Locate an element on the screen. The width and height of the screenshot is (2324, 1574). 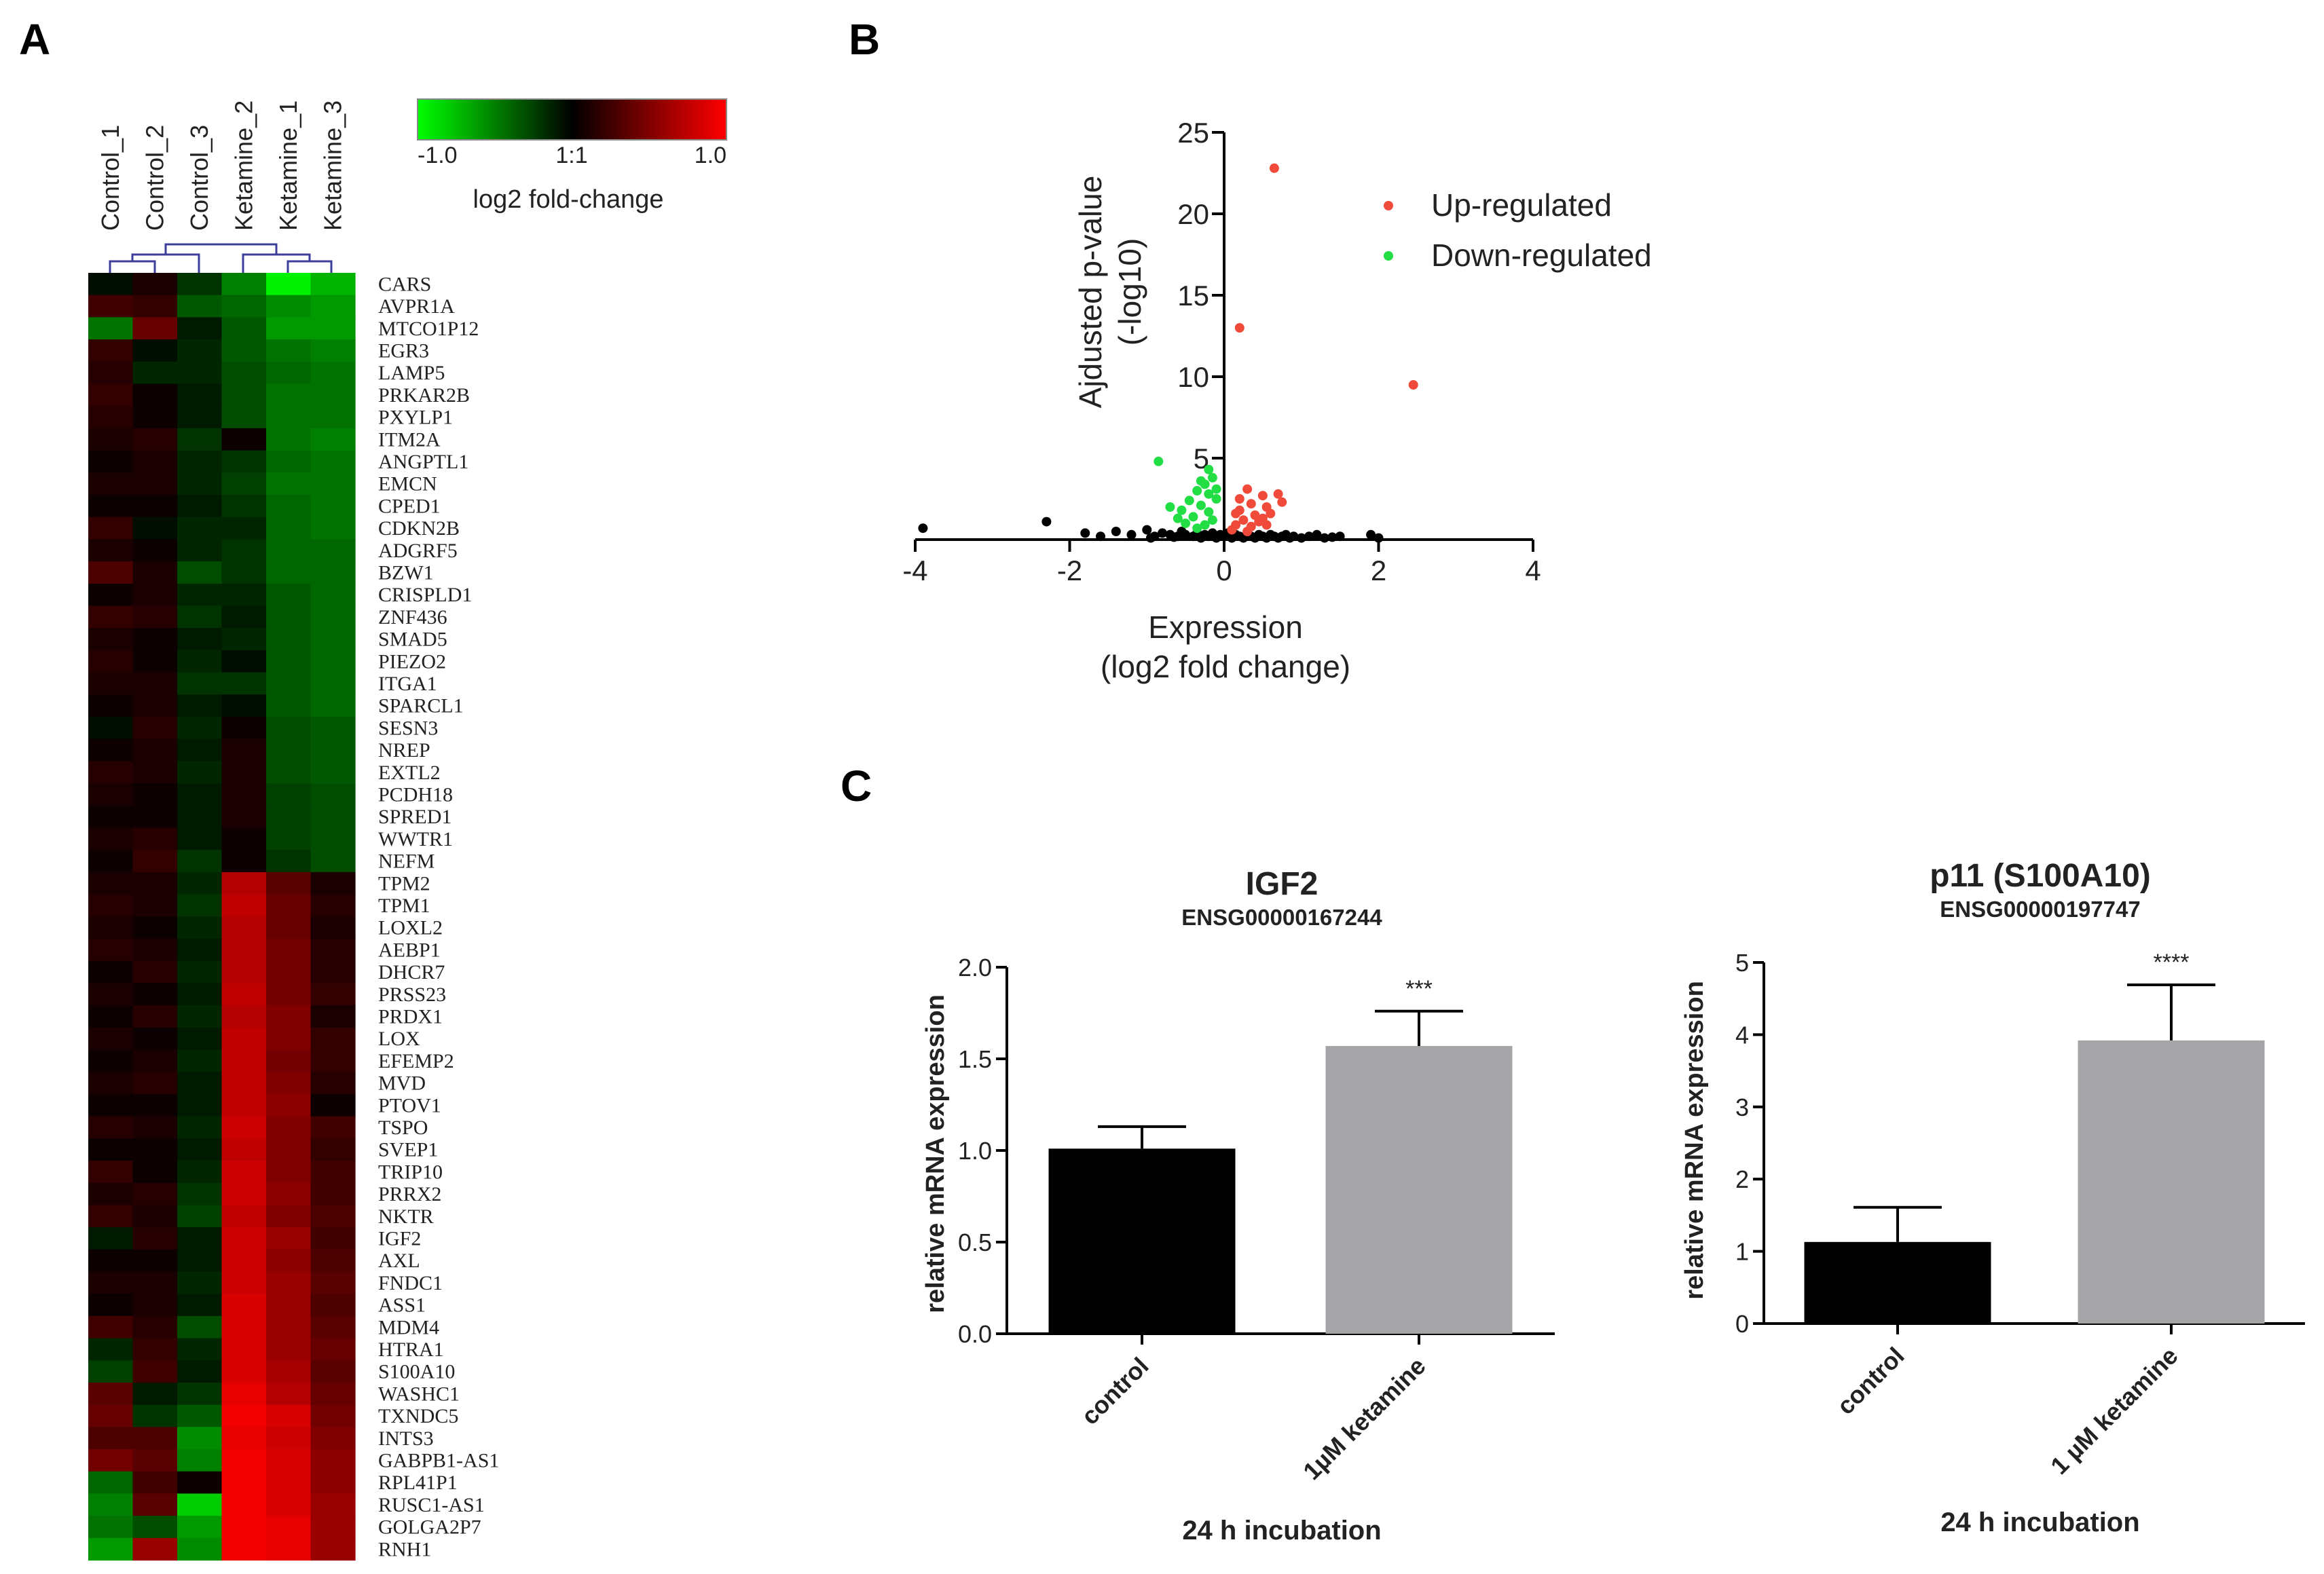
p11-y-tick-label: 1 is located at coordinates (1742, 1252).